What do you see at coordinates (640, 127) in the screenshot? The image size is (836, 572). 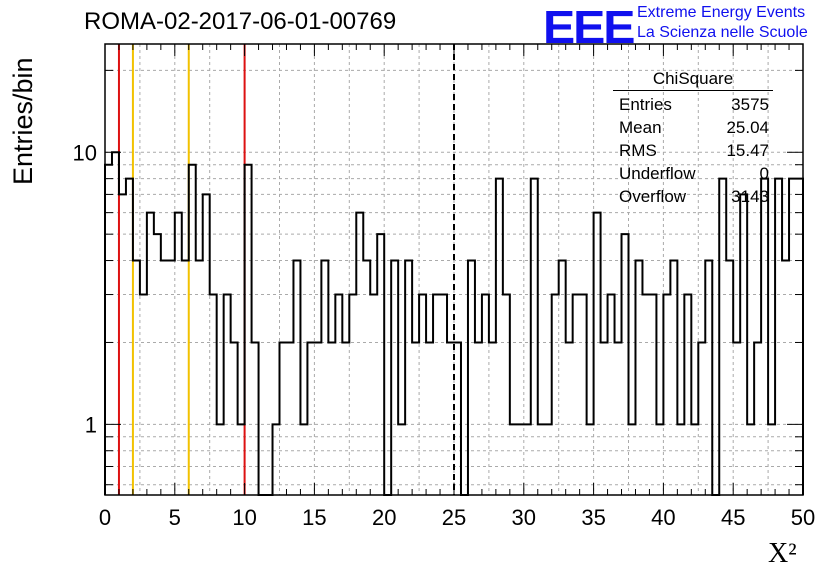 I see `stats-key: Mean` at bounding box center [640, 127].